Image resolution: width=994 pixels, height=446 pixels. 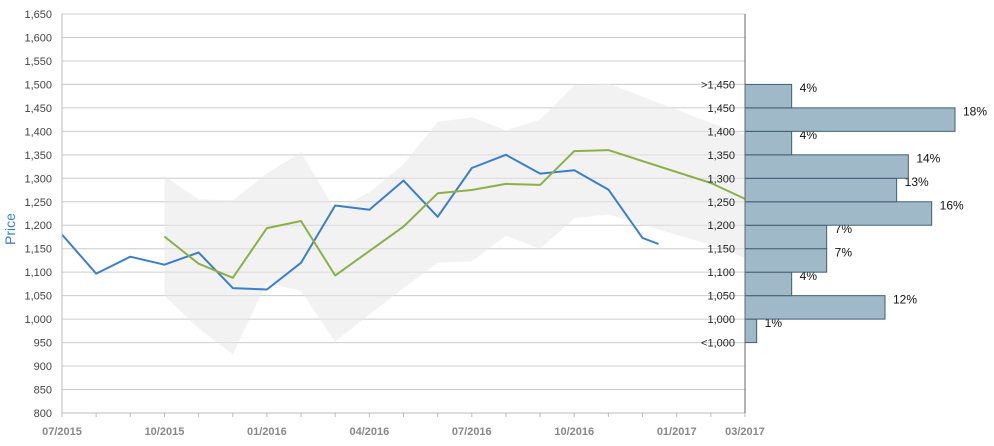 What do you see at coordinates (38, 62) in the screenshot?
I see `y-tick-label: 1,550` at bounding box center [38, 62].